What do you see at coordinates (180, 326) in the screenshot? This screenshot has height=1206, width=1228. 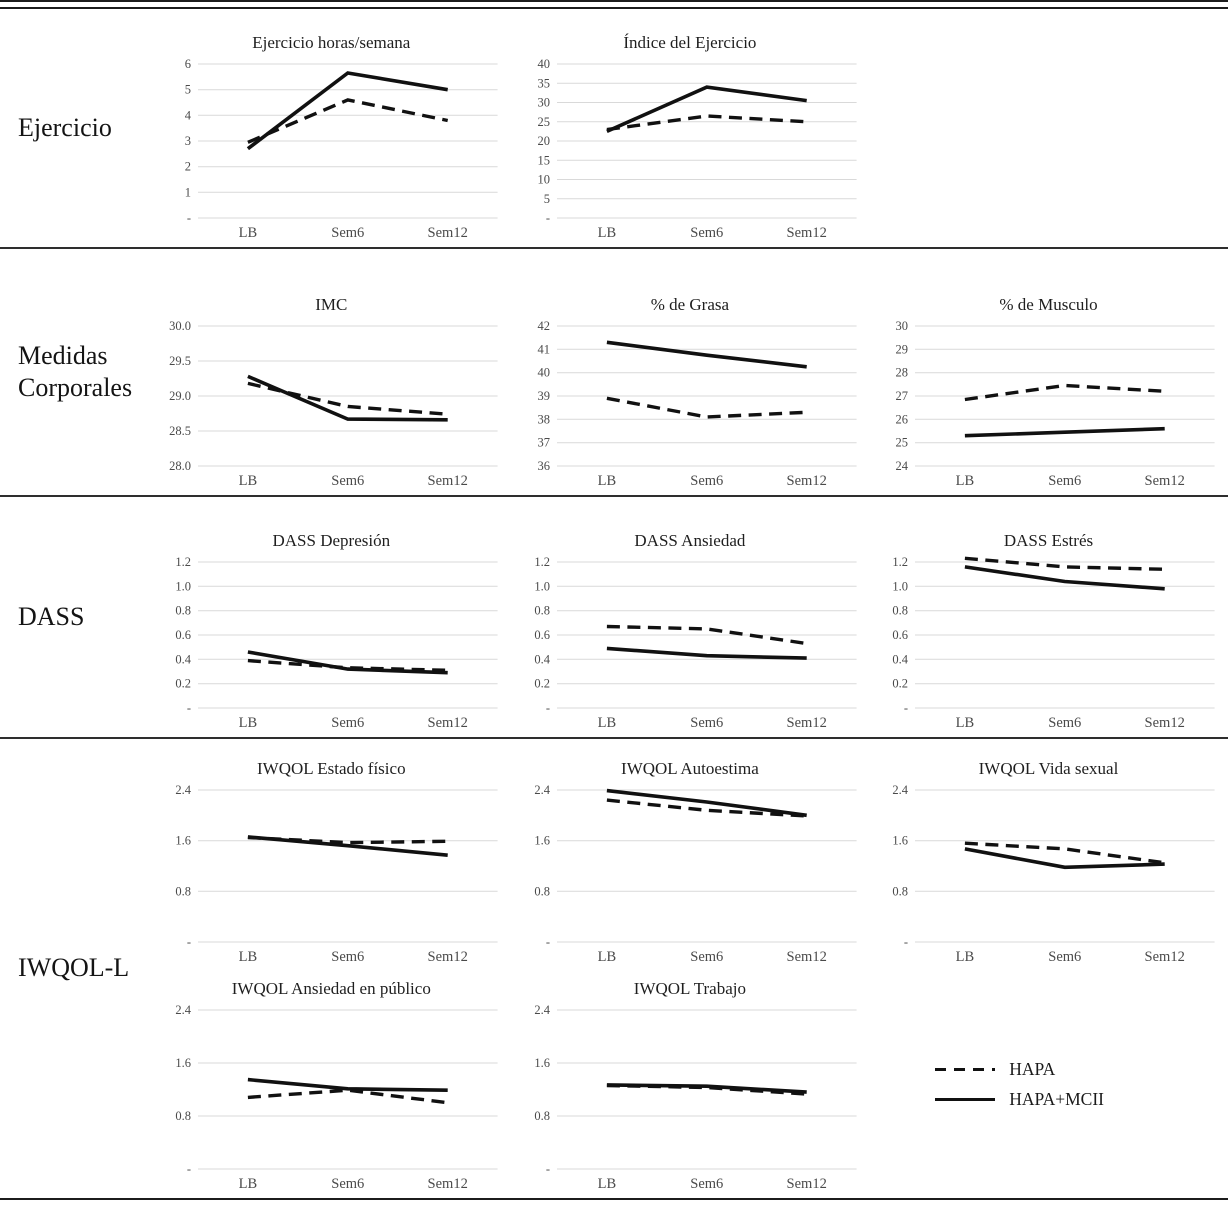 I see `svg-text: 30.0` at bounding box center [180, 326].